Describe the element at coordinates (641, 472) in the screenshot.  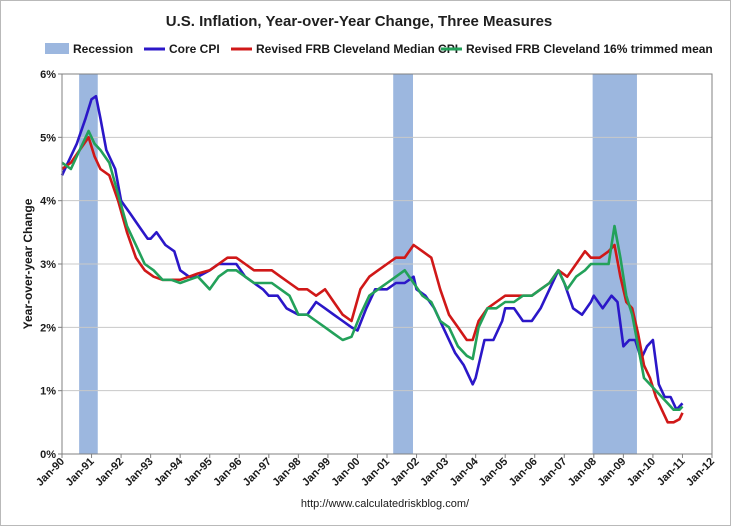
I see `x-tick-label: Jan-10` at that location.